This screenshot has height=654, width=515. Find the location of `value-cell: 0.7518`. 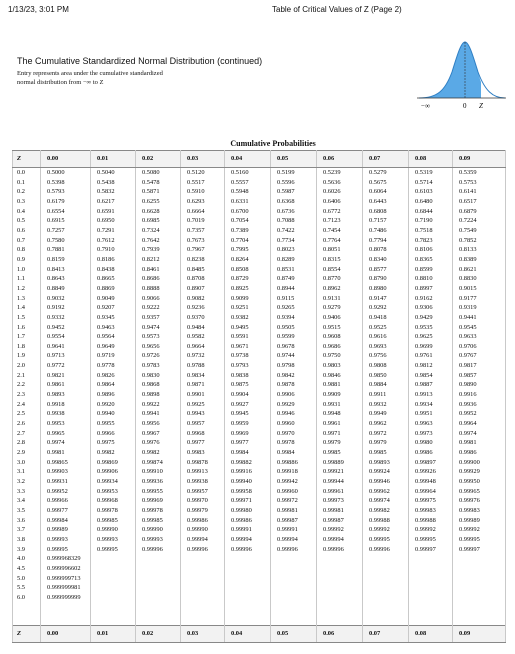

value-cell: 0.7518 is located at coordinates (430, 230).